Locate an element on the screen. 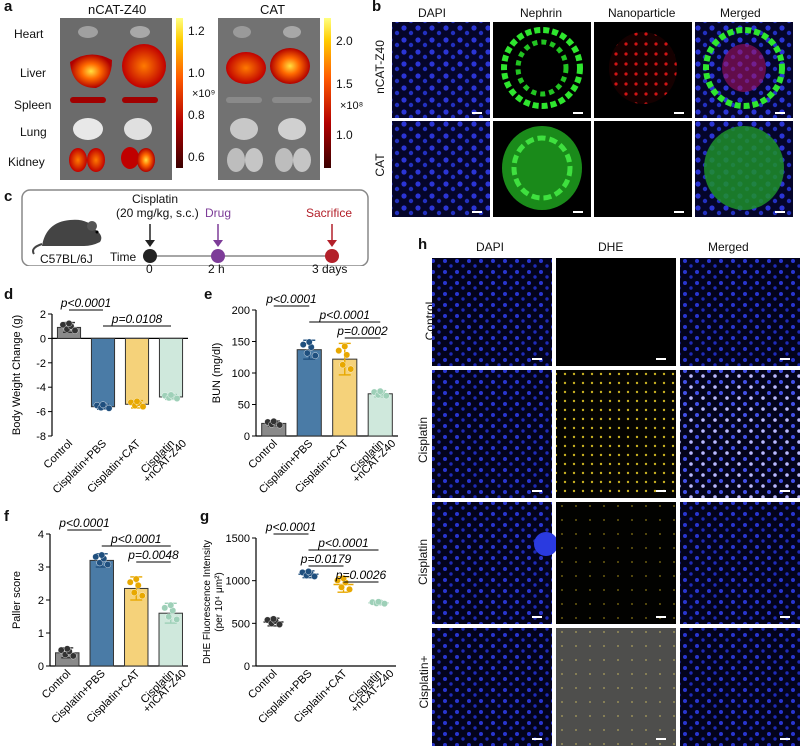 This screenshot has height=746, width=800. organ-lung: Lung is located at coordinates (33, 132).